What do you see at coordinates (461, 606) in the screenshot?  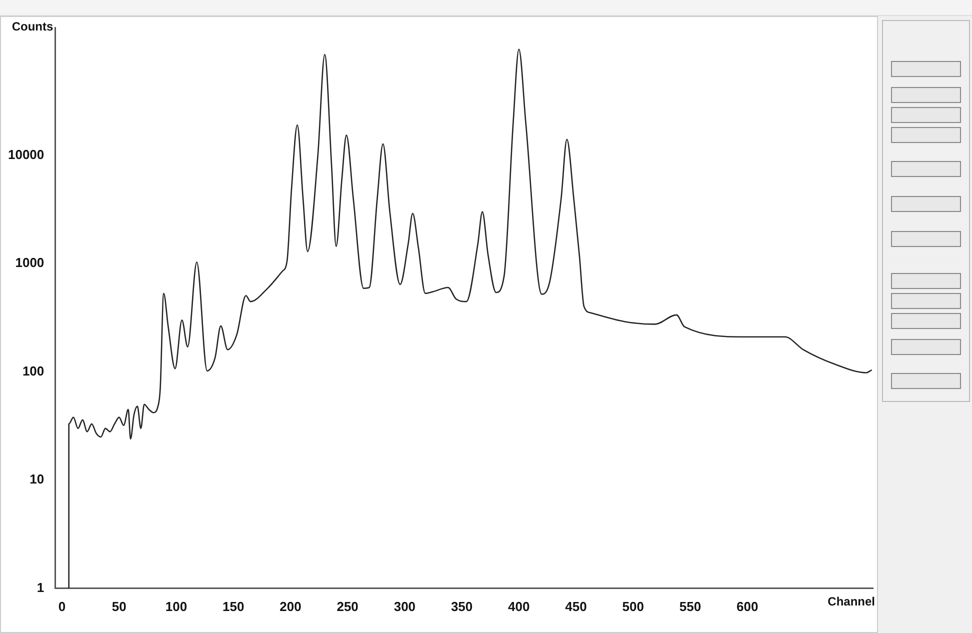 I see `x-tick-label: 350` at bounding box center [461, 606].